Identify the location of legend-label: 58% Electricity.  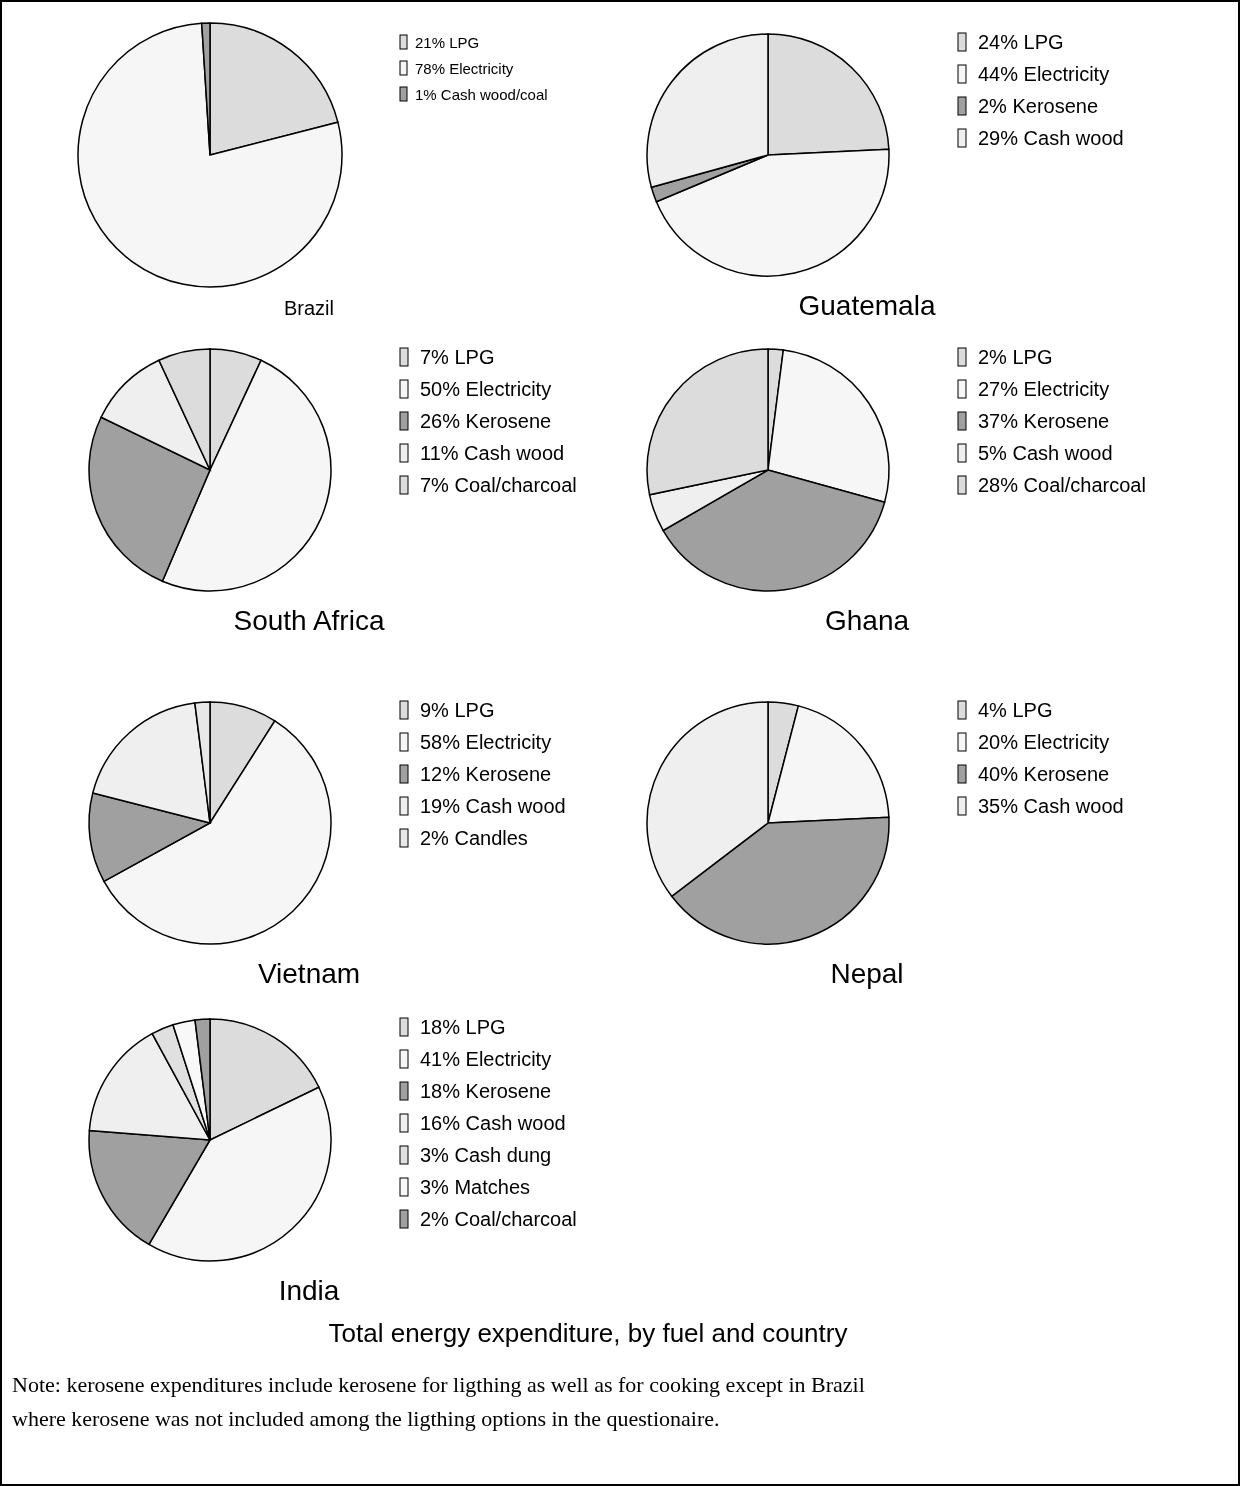
(486, 742).